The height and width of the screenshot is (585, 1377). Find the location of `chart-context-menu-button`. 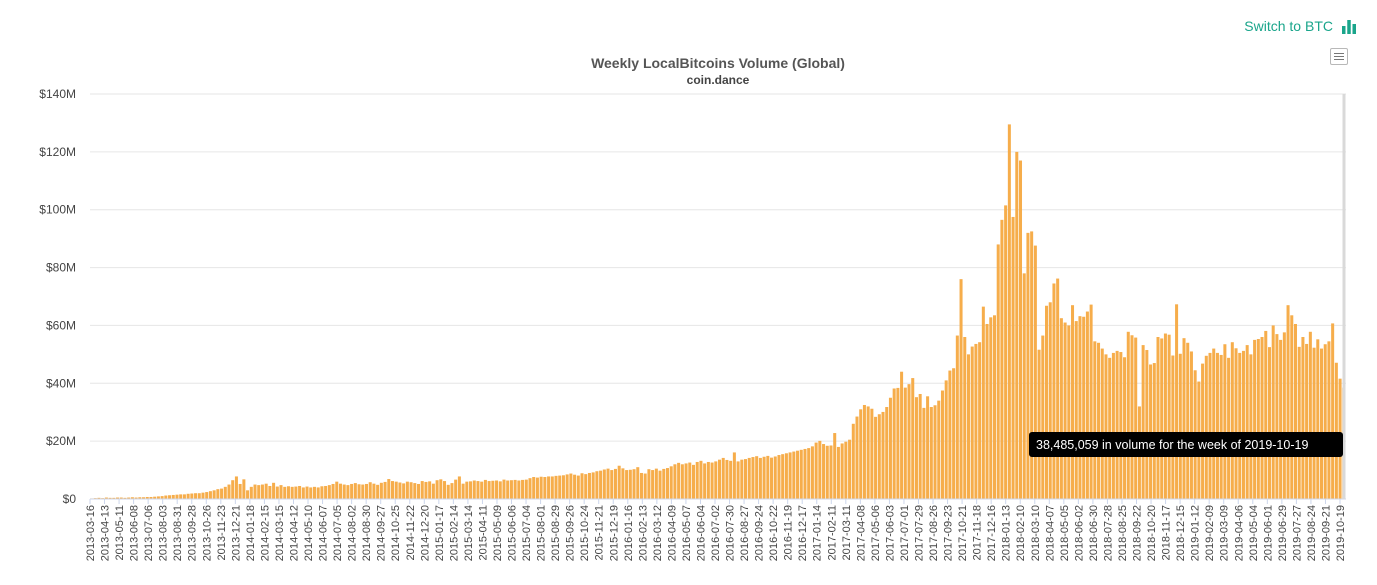

chart-context-menu-button is located at coordinates (1339, 56).